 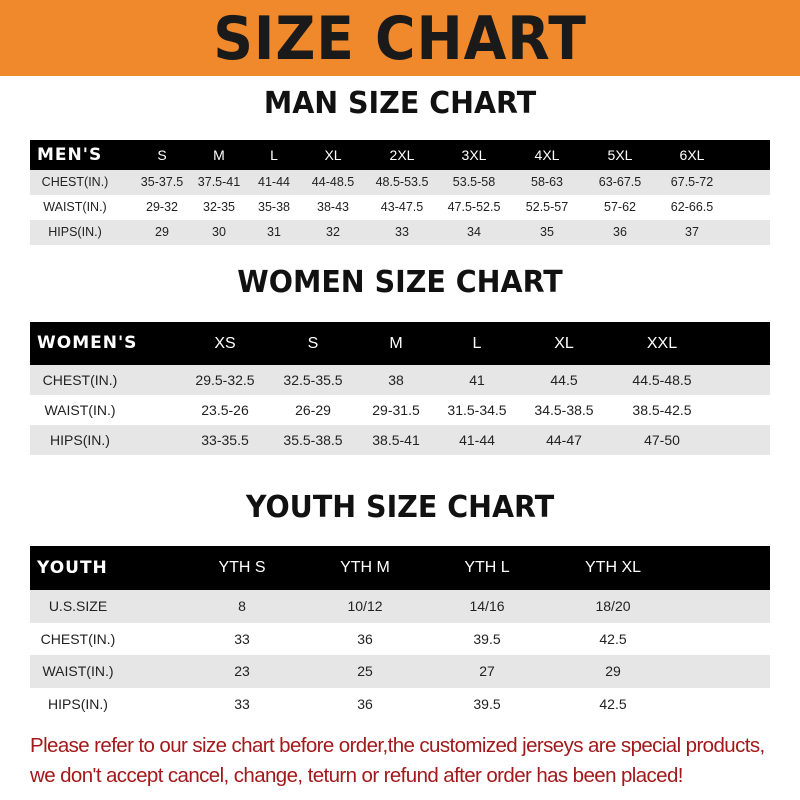 I want to click on column-header: 3XL, so click(x=474, y=155).